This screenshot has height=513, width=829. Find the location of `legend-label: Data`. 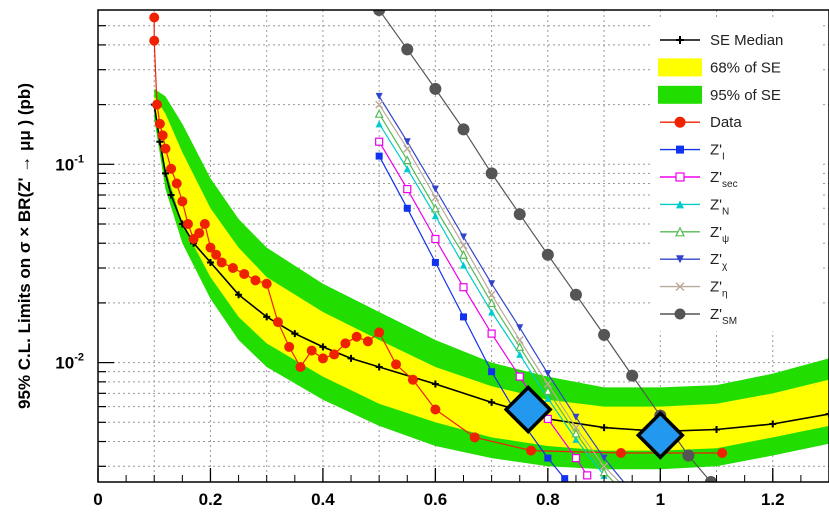

legend-label: Data is located at coordinates (726, 122).